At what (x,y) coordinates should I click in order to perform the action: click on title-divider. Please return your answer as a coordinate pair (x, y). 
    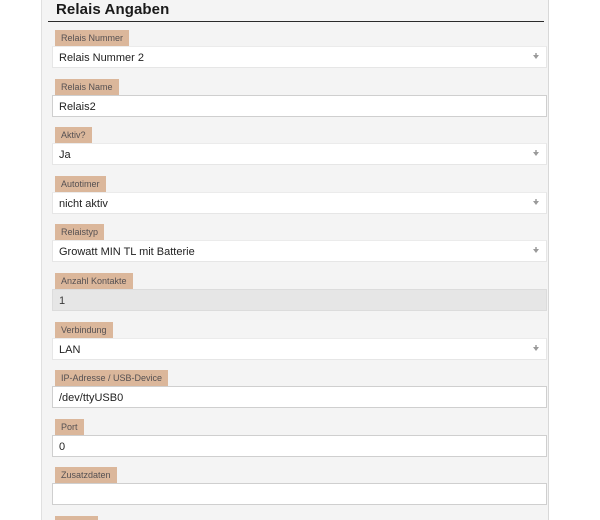
    Looking at the image, I should click on (296, 21).